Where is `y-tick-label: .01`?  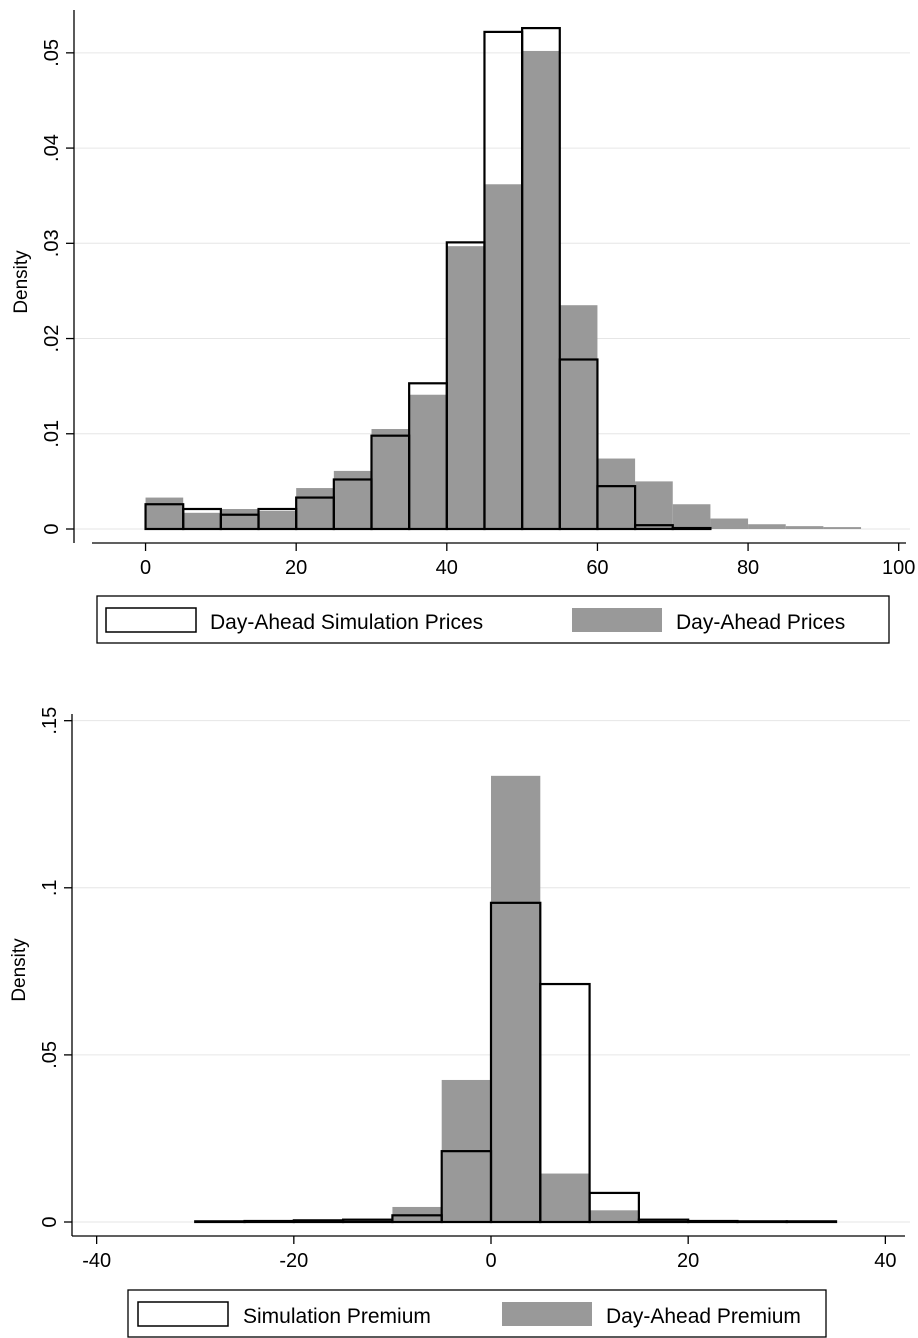 y-tick-label: .01 is located at coordinates (52, 434).